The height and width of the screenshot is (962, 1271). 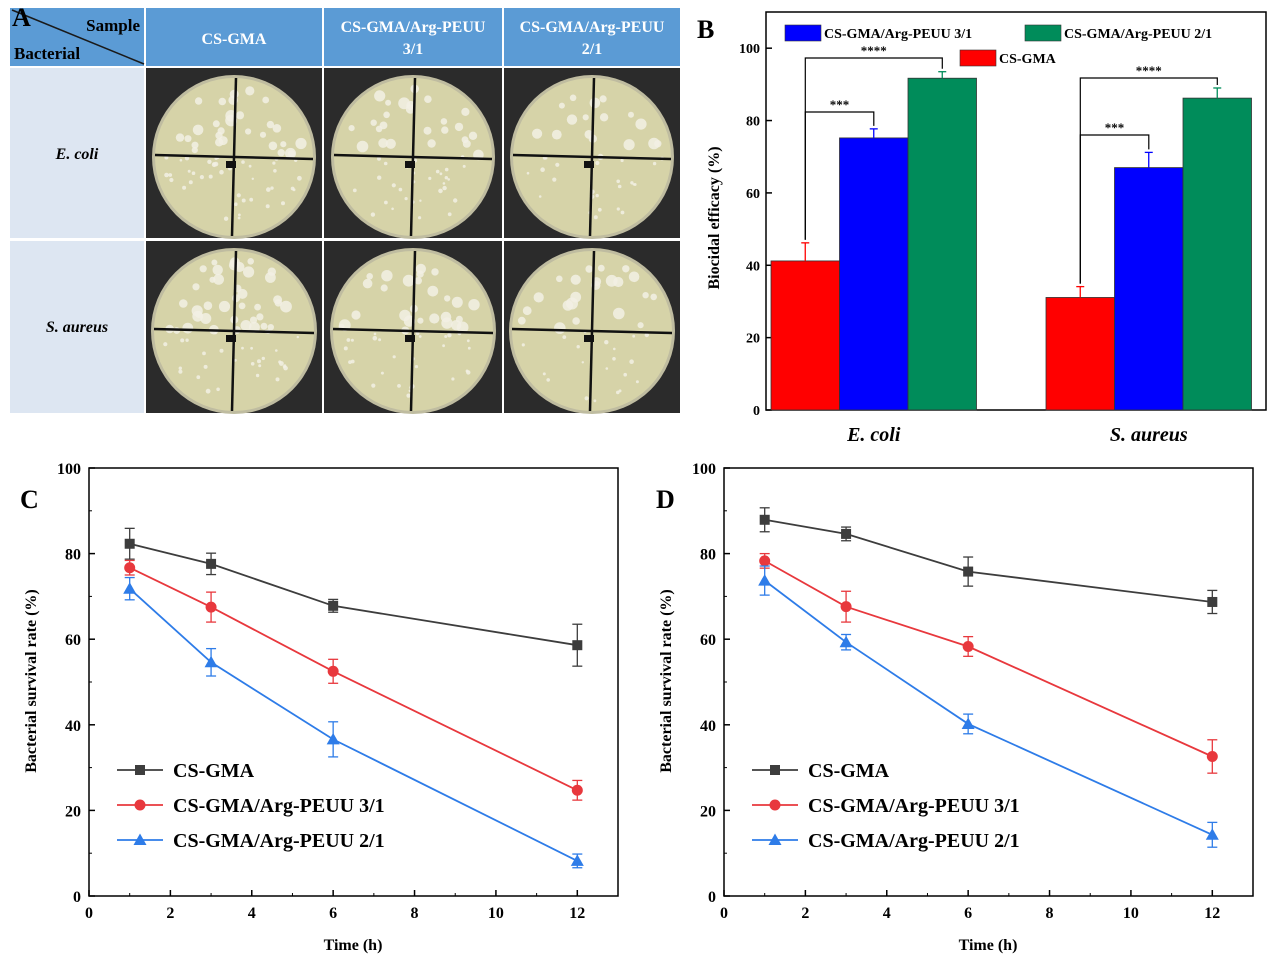 What do you see at coordinates (898, 34) in the screenshot?
I see `legend-label-cs-gma-arg-peuu-3-1: CS-GMA/Arg-PEUU 3/1` at bounding box center [898, 34].